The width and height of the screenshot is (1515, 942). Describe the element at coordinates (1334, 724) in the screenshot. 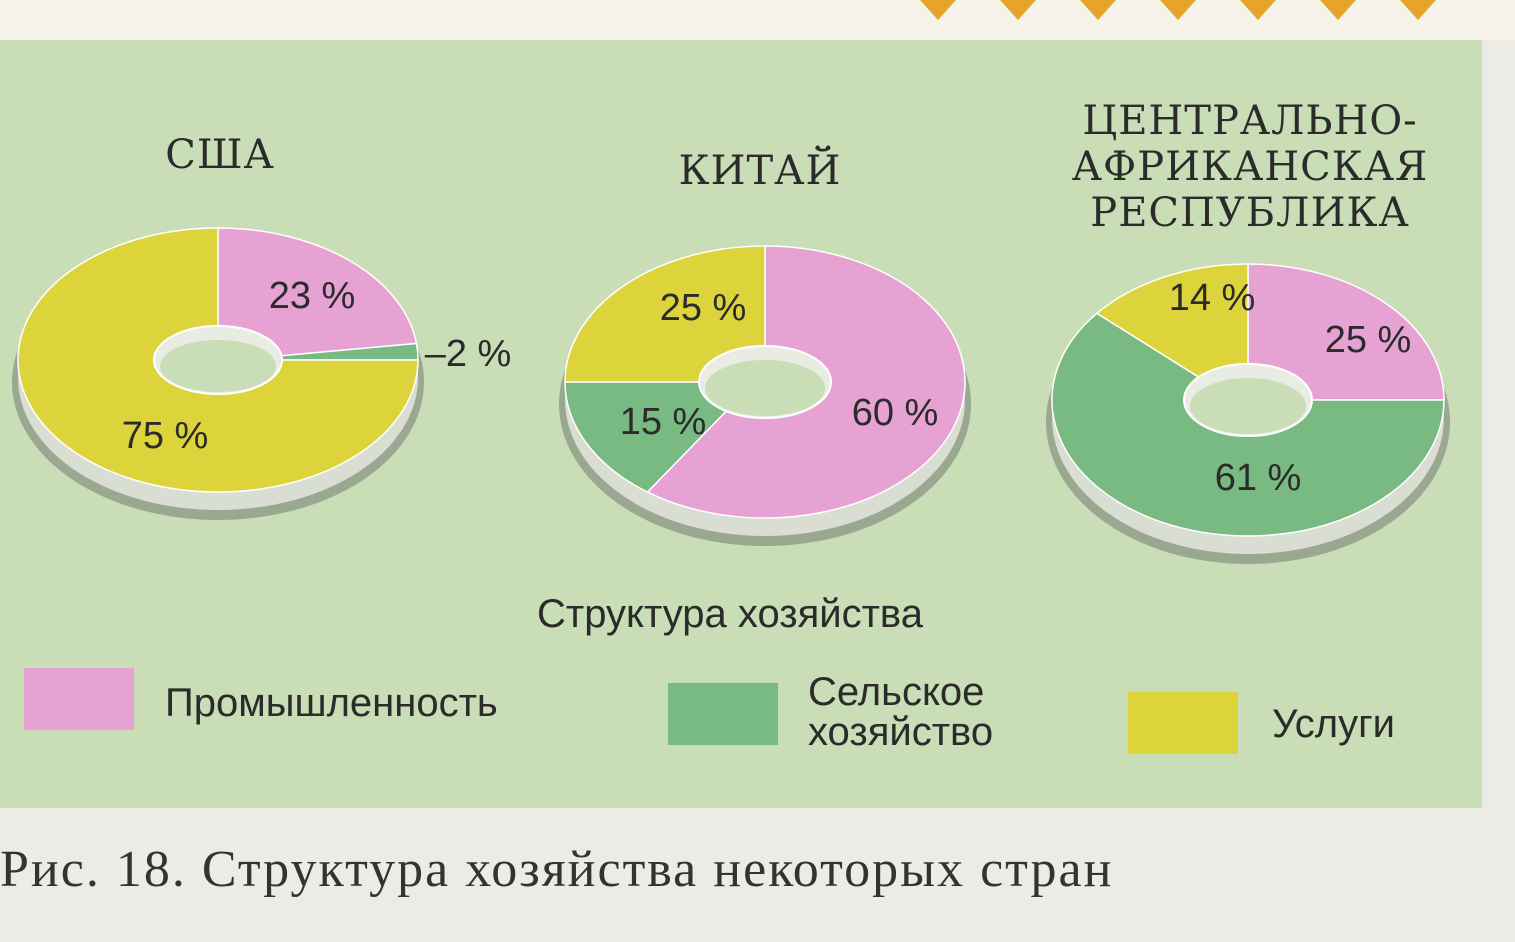

I see `legend-label-services: Услуги` at that location.